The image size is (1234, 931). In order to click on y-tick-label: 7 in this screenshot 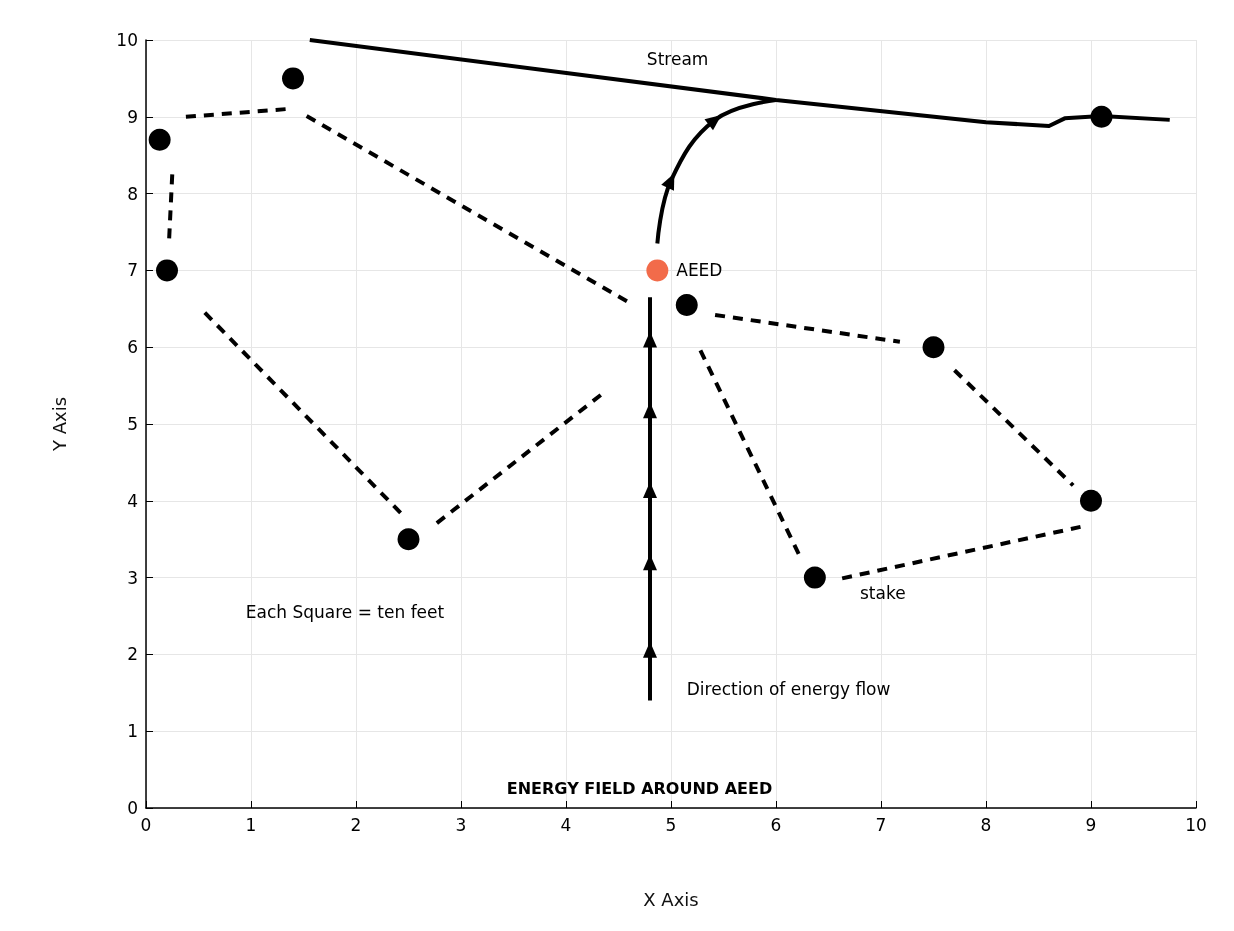, I will do `click(132, 270)`.